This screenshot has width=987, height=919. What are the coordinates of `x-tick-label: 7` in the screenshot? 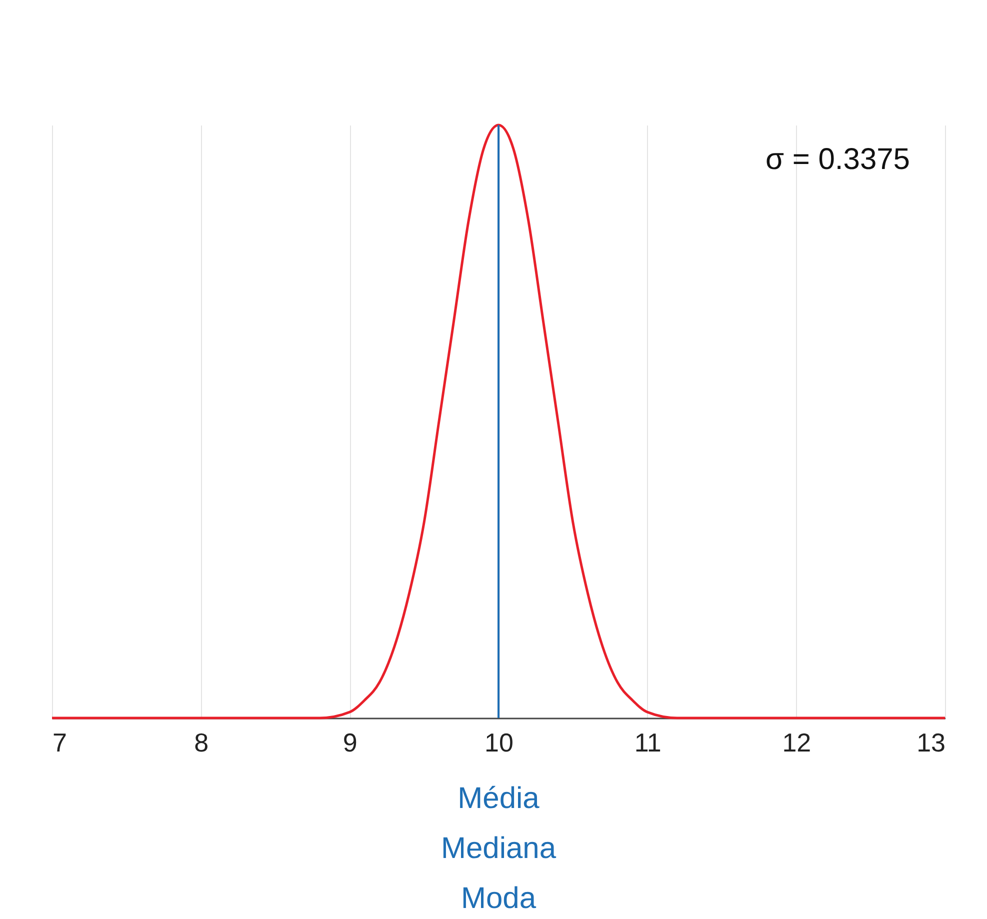 It's located at (59, 743).